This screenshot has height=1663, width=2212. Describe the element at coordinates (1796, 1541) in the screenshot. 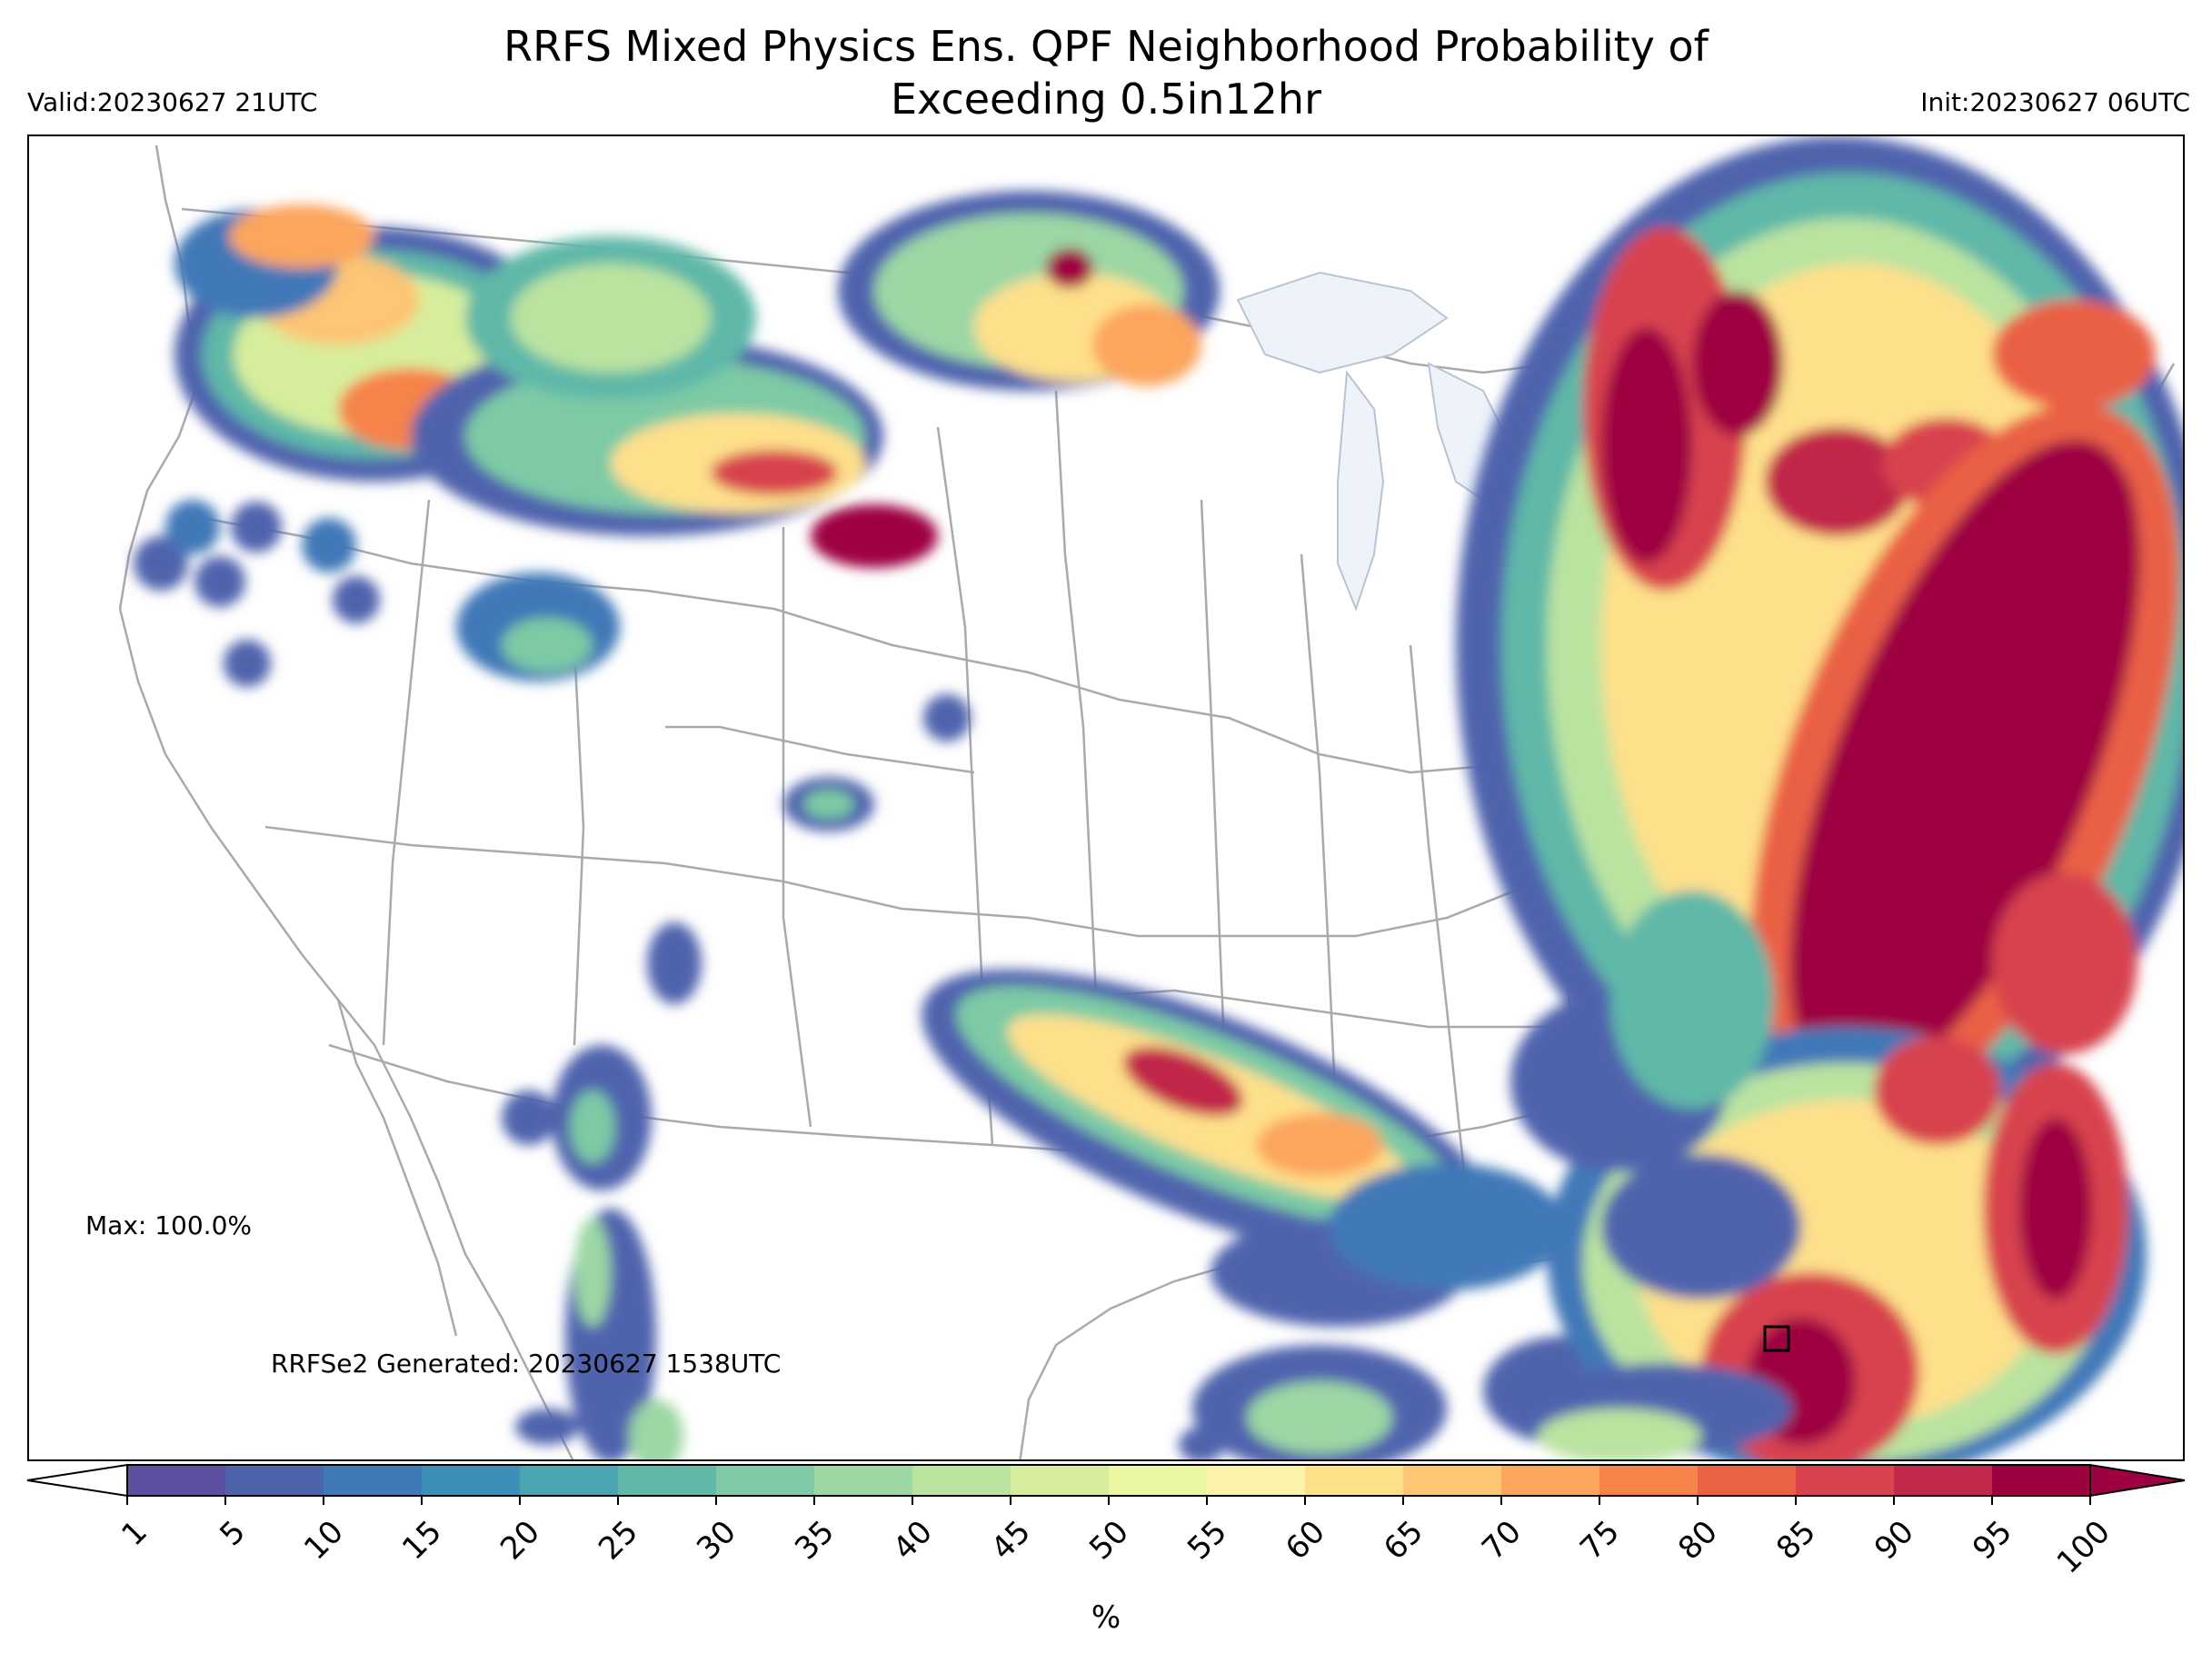

I see `colorbar-tick-label: 85` at that location.